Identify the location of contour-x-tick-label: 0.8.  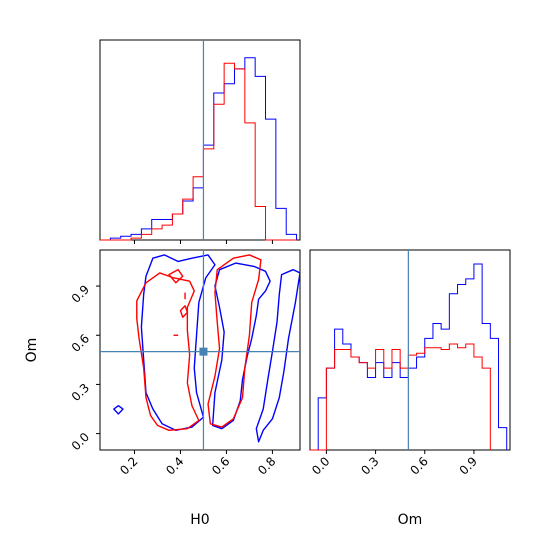
(266, 465).